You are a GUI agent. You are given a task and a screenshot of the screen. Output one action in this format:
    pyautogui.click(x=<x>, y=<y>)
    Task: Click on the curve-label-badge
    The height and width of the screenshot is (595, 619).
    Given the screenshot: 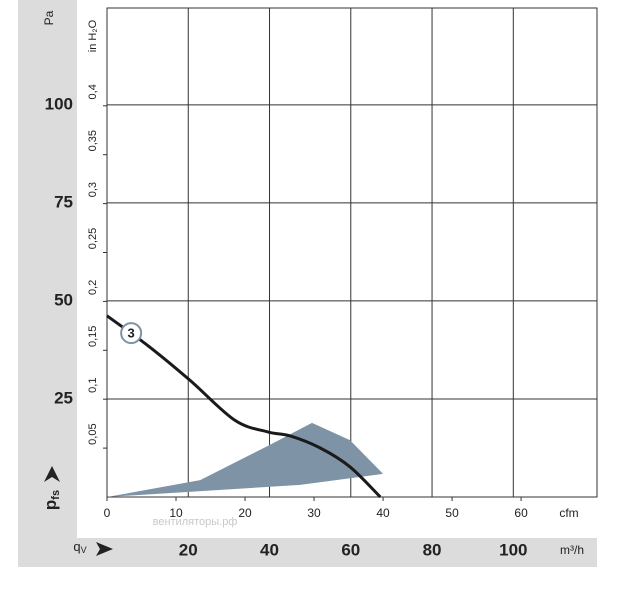 What is the action you would take?
    pyautogui.click(x=131, y=333)
    